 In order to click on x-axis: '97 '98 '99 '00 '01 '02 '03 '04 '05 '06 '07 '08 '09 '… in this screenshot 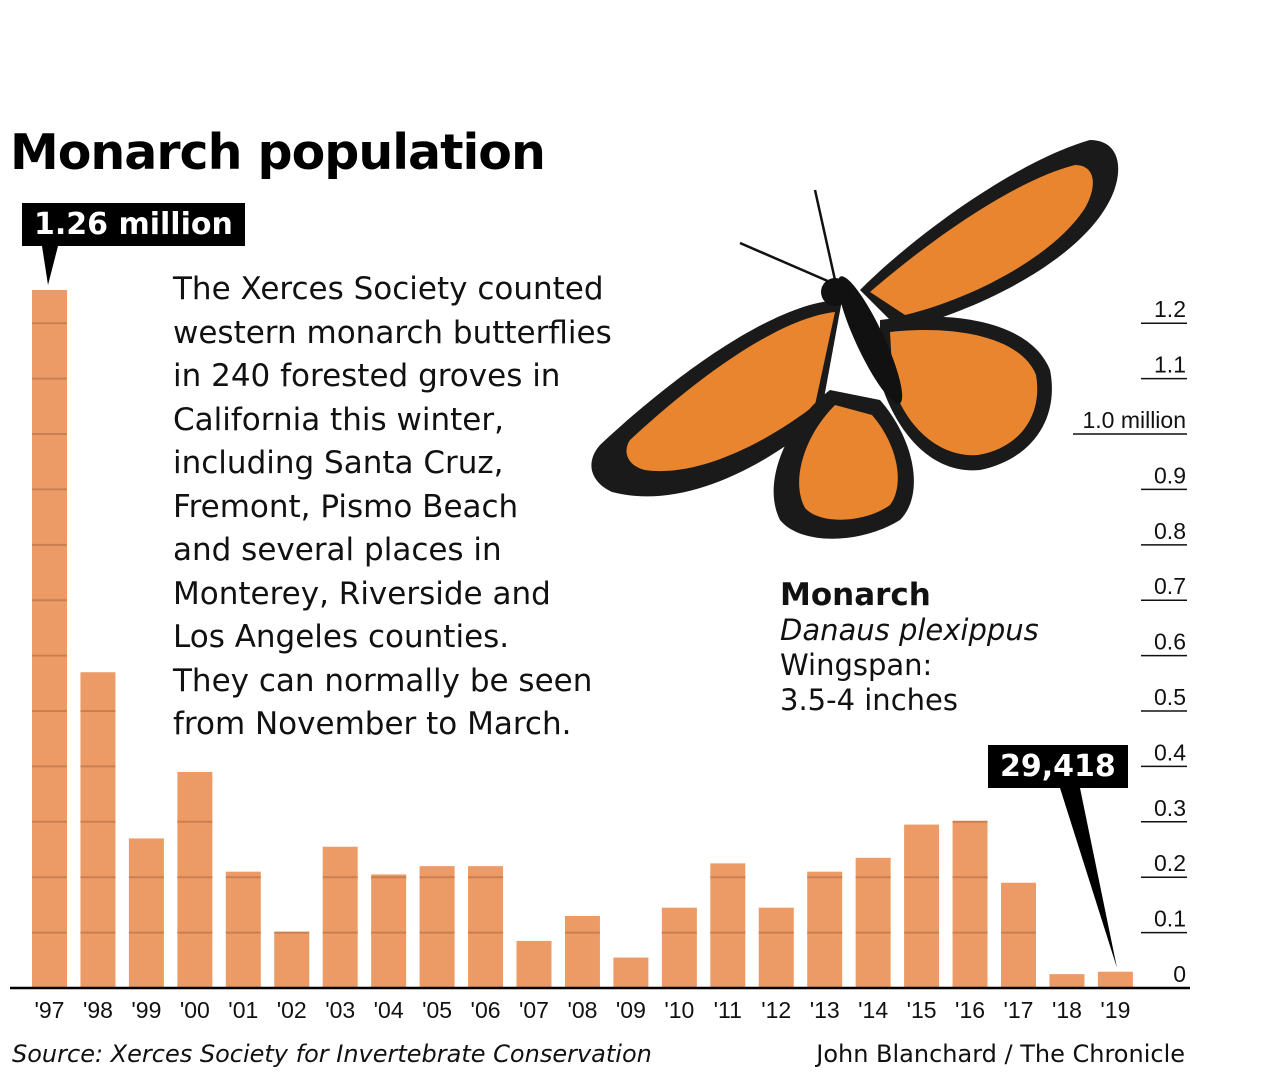, I will do `click(583, 1010)`.